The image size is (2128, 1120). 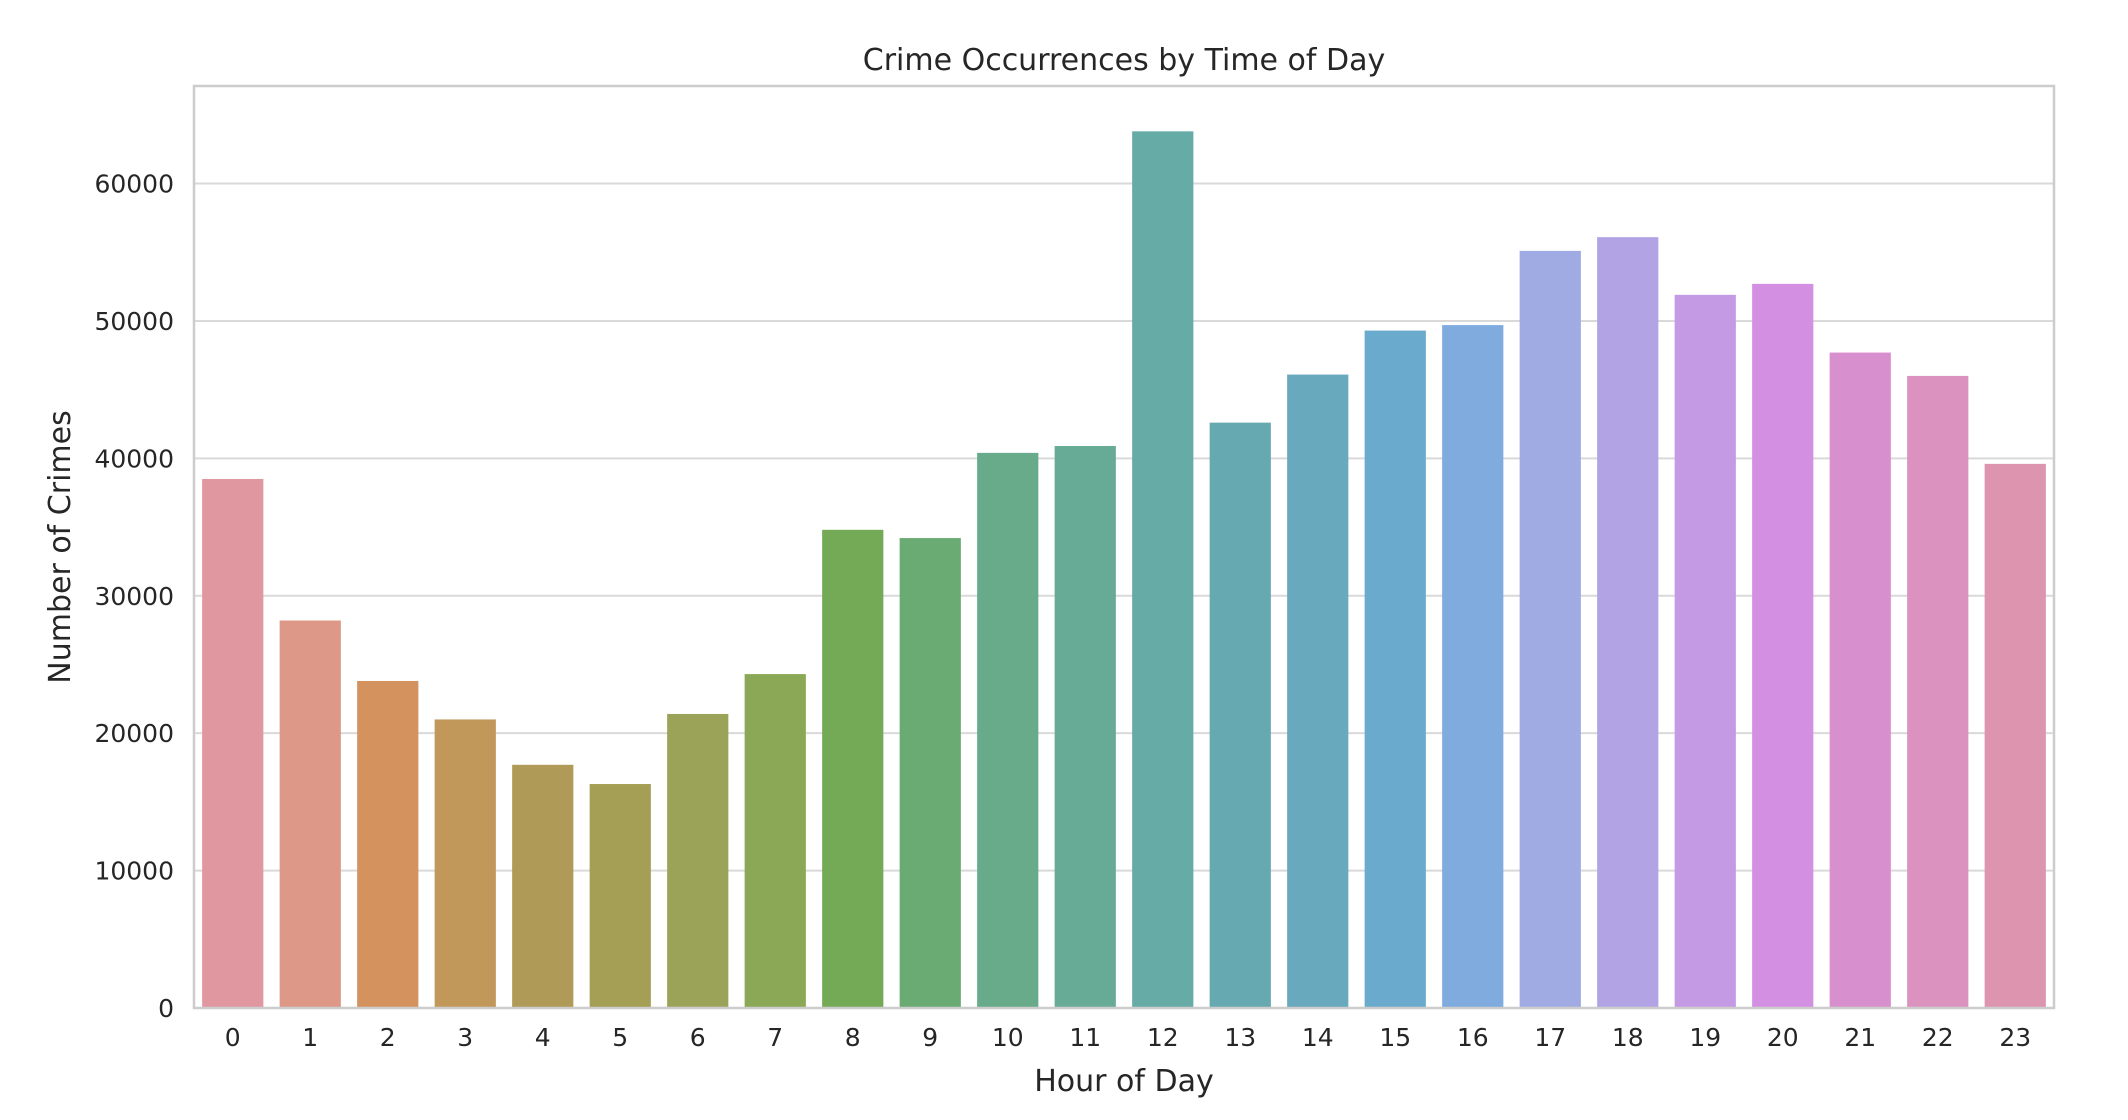 I want to click on x-tick-label: 15, so click(x=1395, y=1037).